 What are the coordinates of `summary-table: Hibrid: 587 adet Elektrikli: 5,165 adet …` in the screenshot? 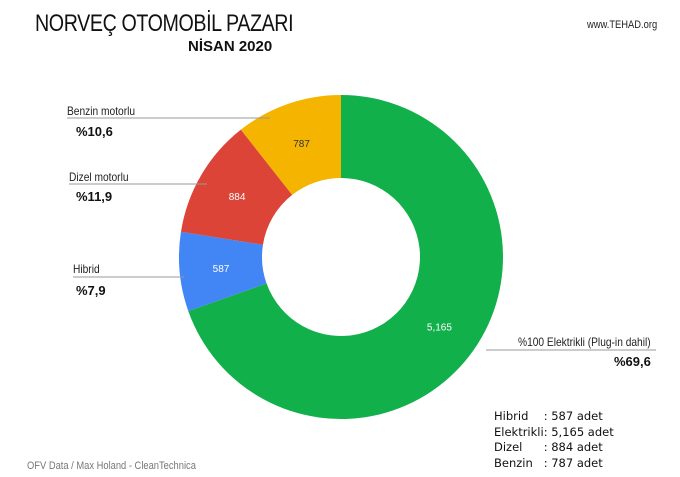 It's located at (554, 440).